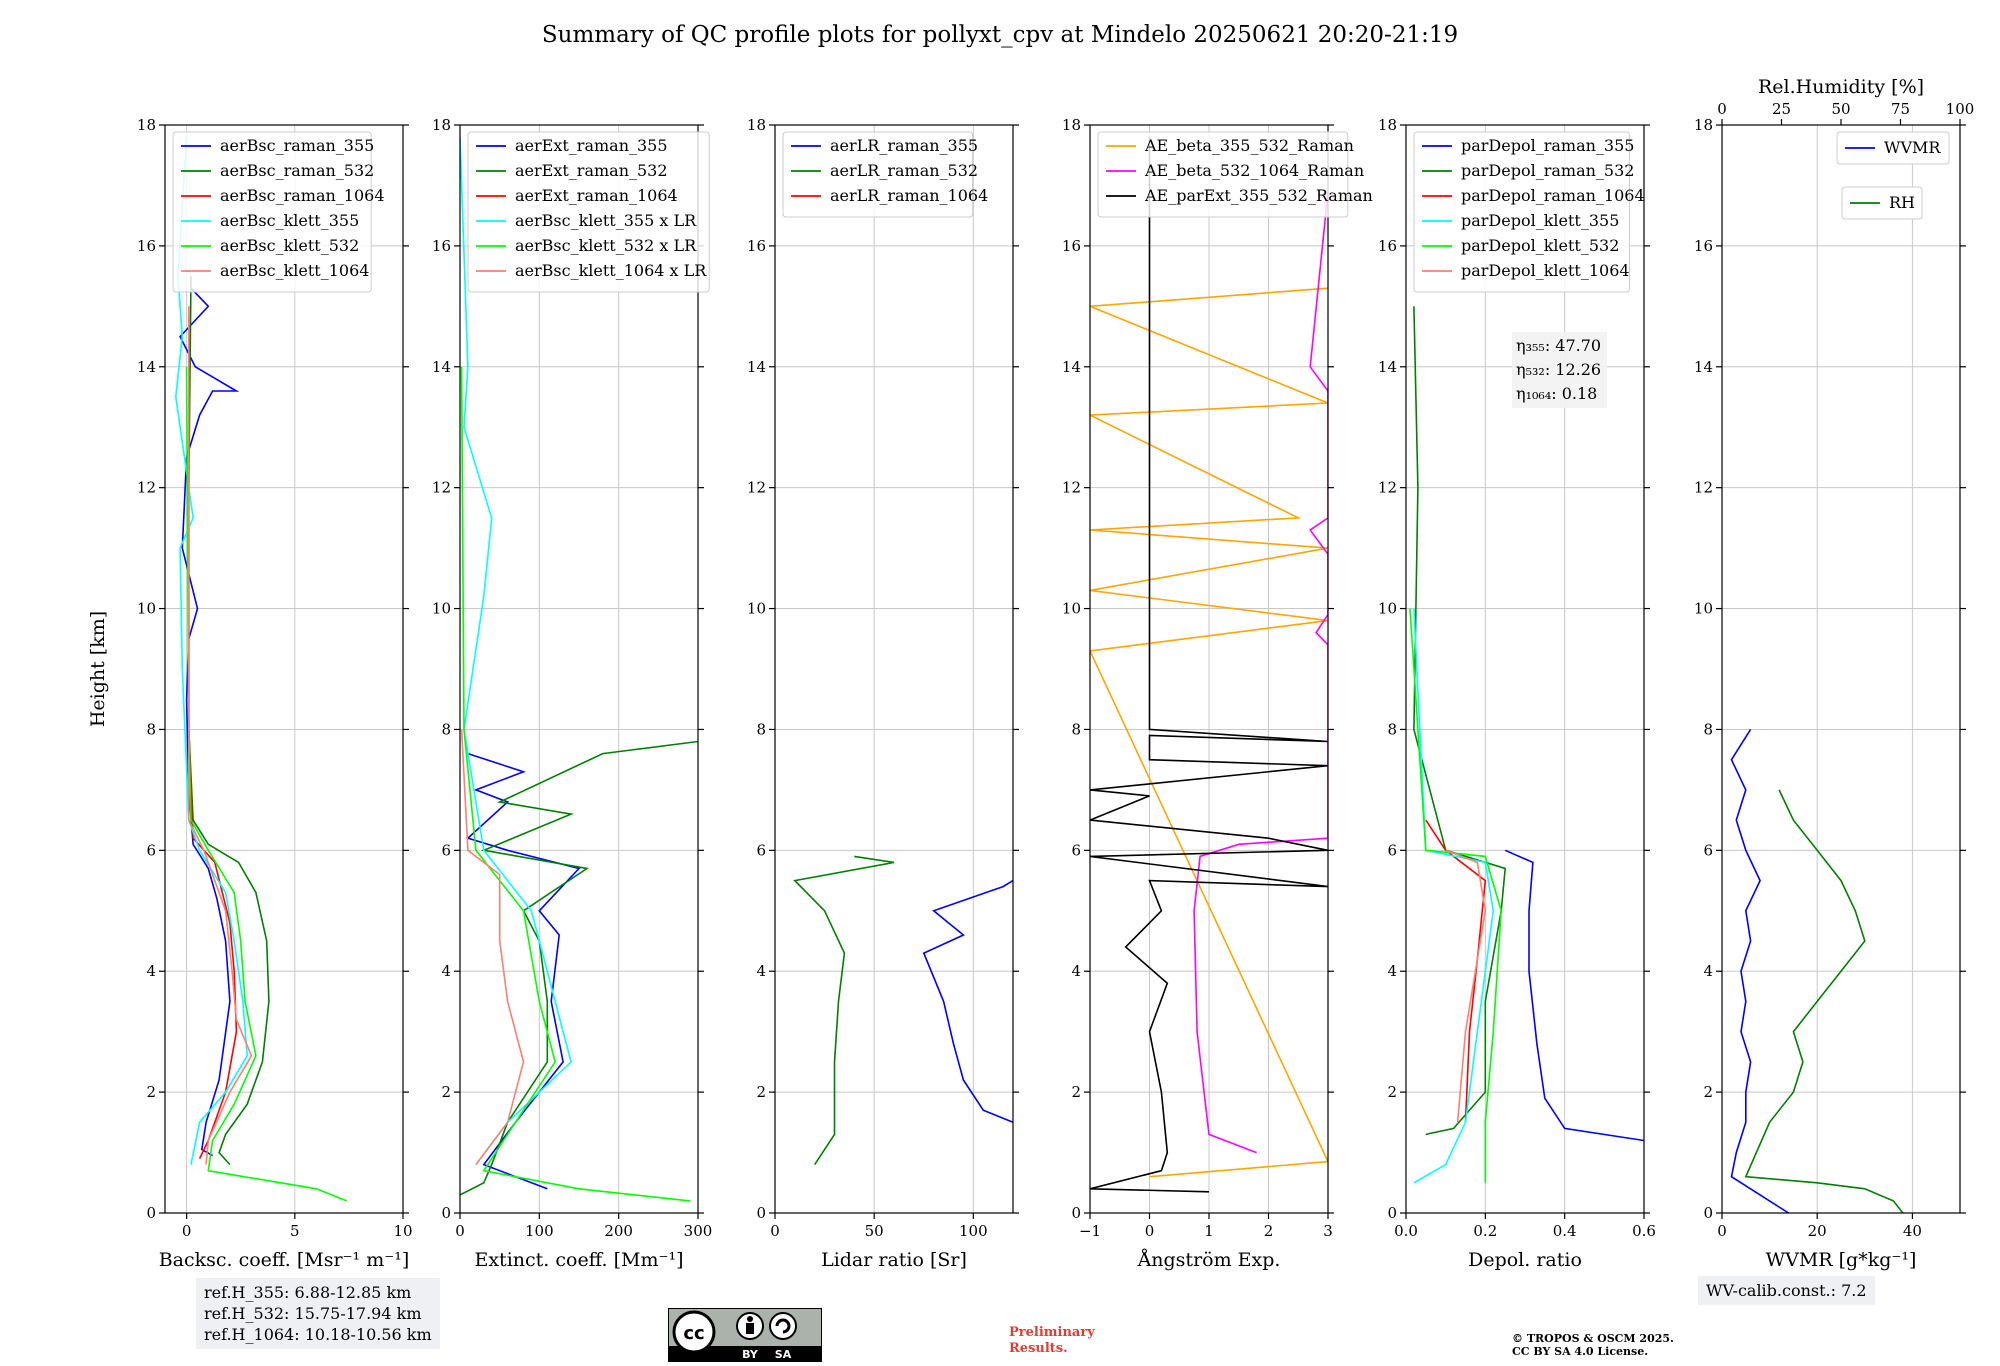 The width and height of the screenshot is (2000, 1366). I want to click on x-axis-label: WVMR [g*kg⁻¹], so click(1841, 1260).